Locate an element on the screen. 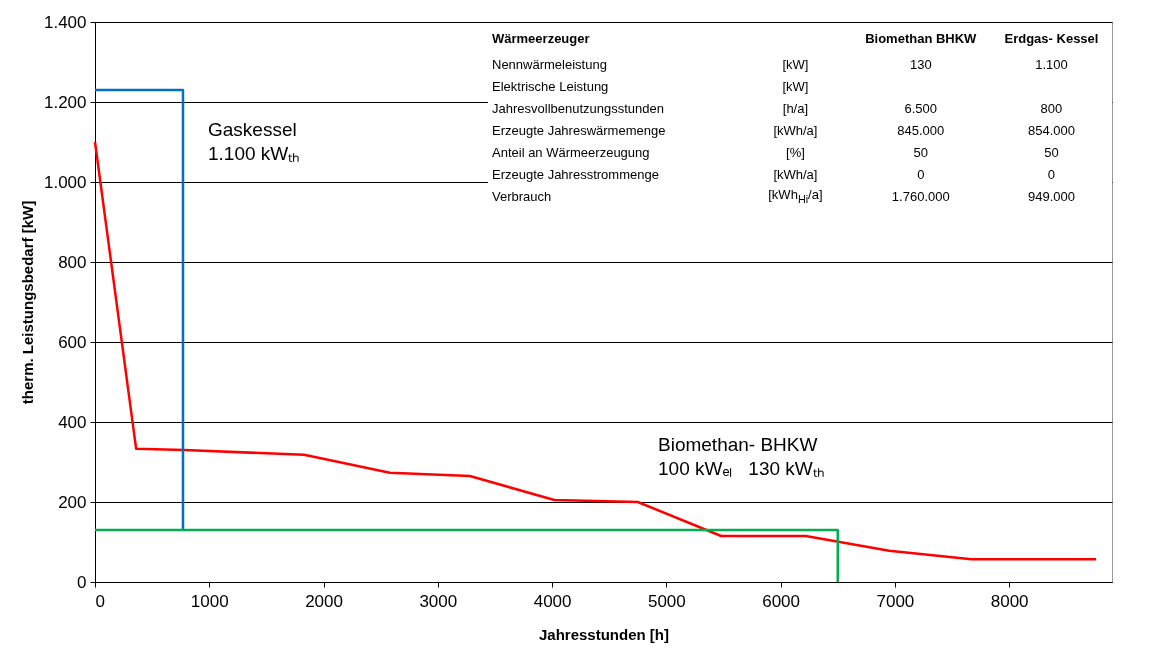 This screenshot has height=657, width=1167. category-label: Wärmeerzeuger is located at coordinates (541, 38).